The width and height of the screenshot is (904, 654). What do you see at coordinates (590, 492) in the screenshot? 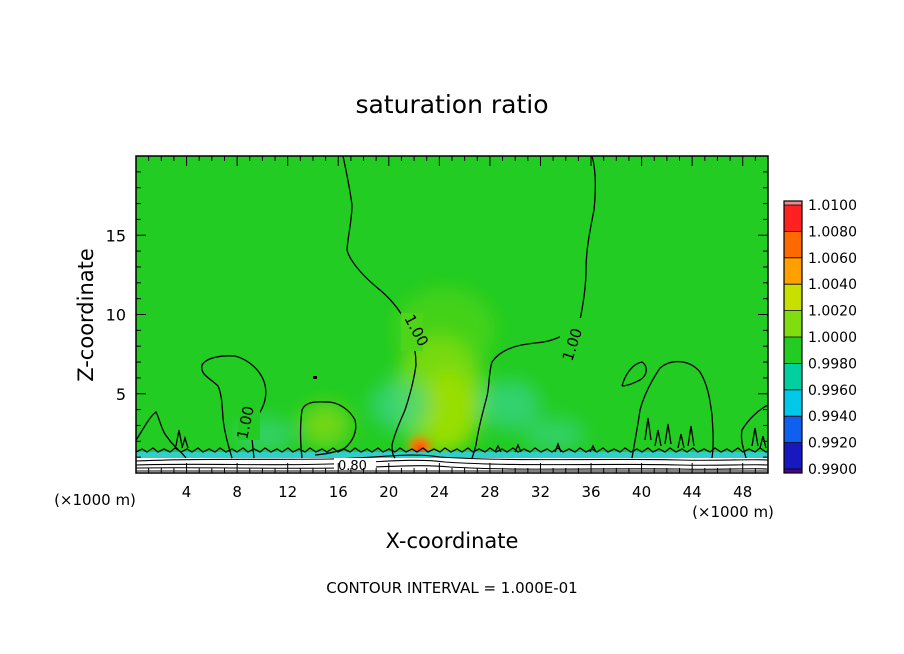
I see `x-tick-label: 36` at bounding box center [590, 492].